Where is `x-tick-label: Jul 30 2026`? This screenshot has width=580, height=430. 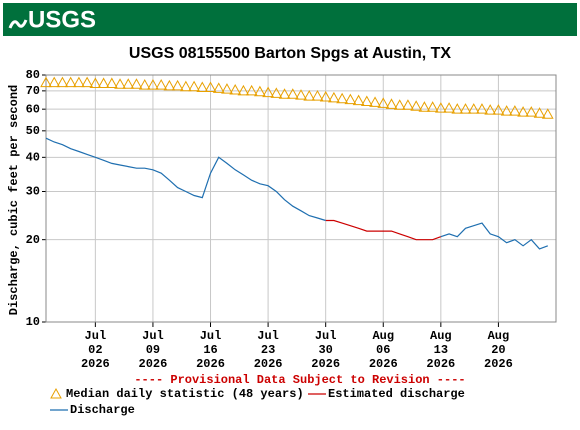
x-tick-label: Jul 30 2026 is located at coordinates (325, 350).